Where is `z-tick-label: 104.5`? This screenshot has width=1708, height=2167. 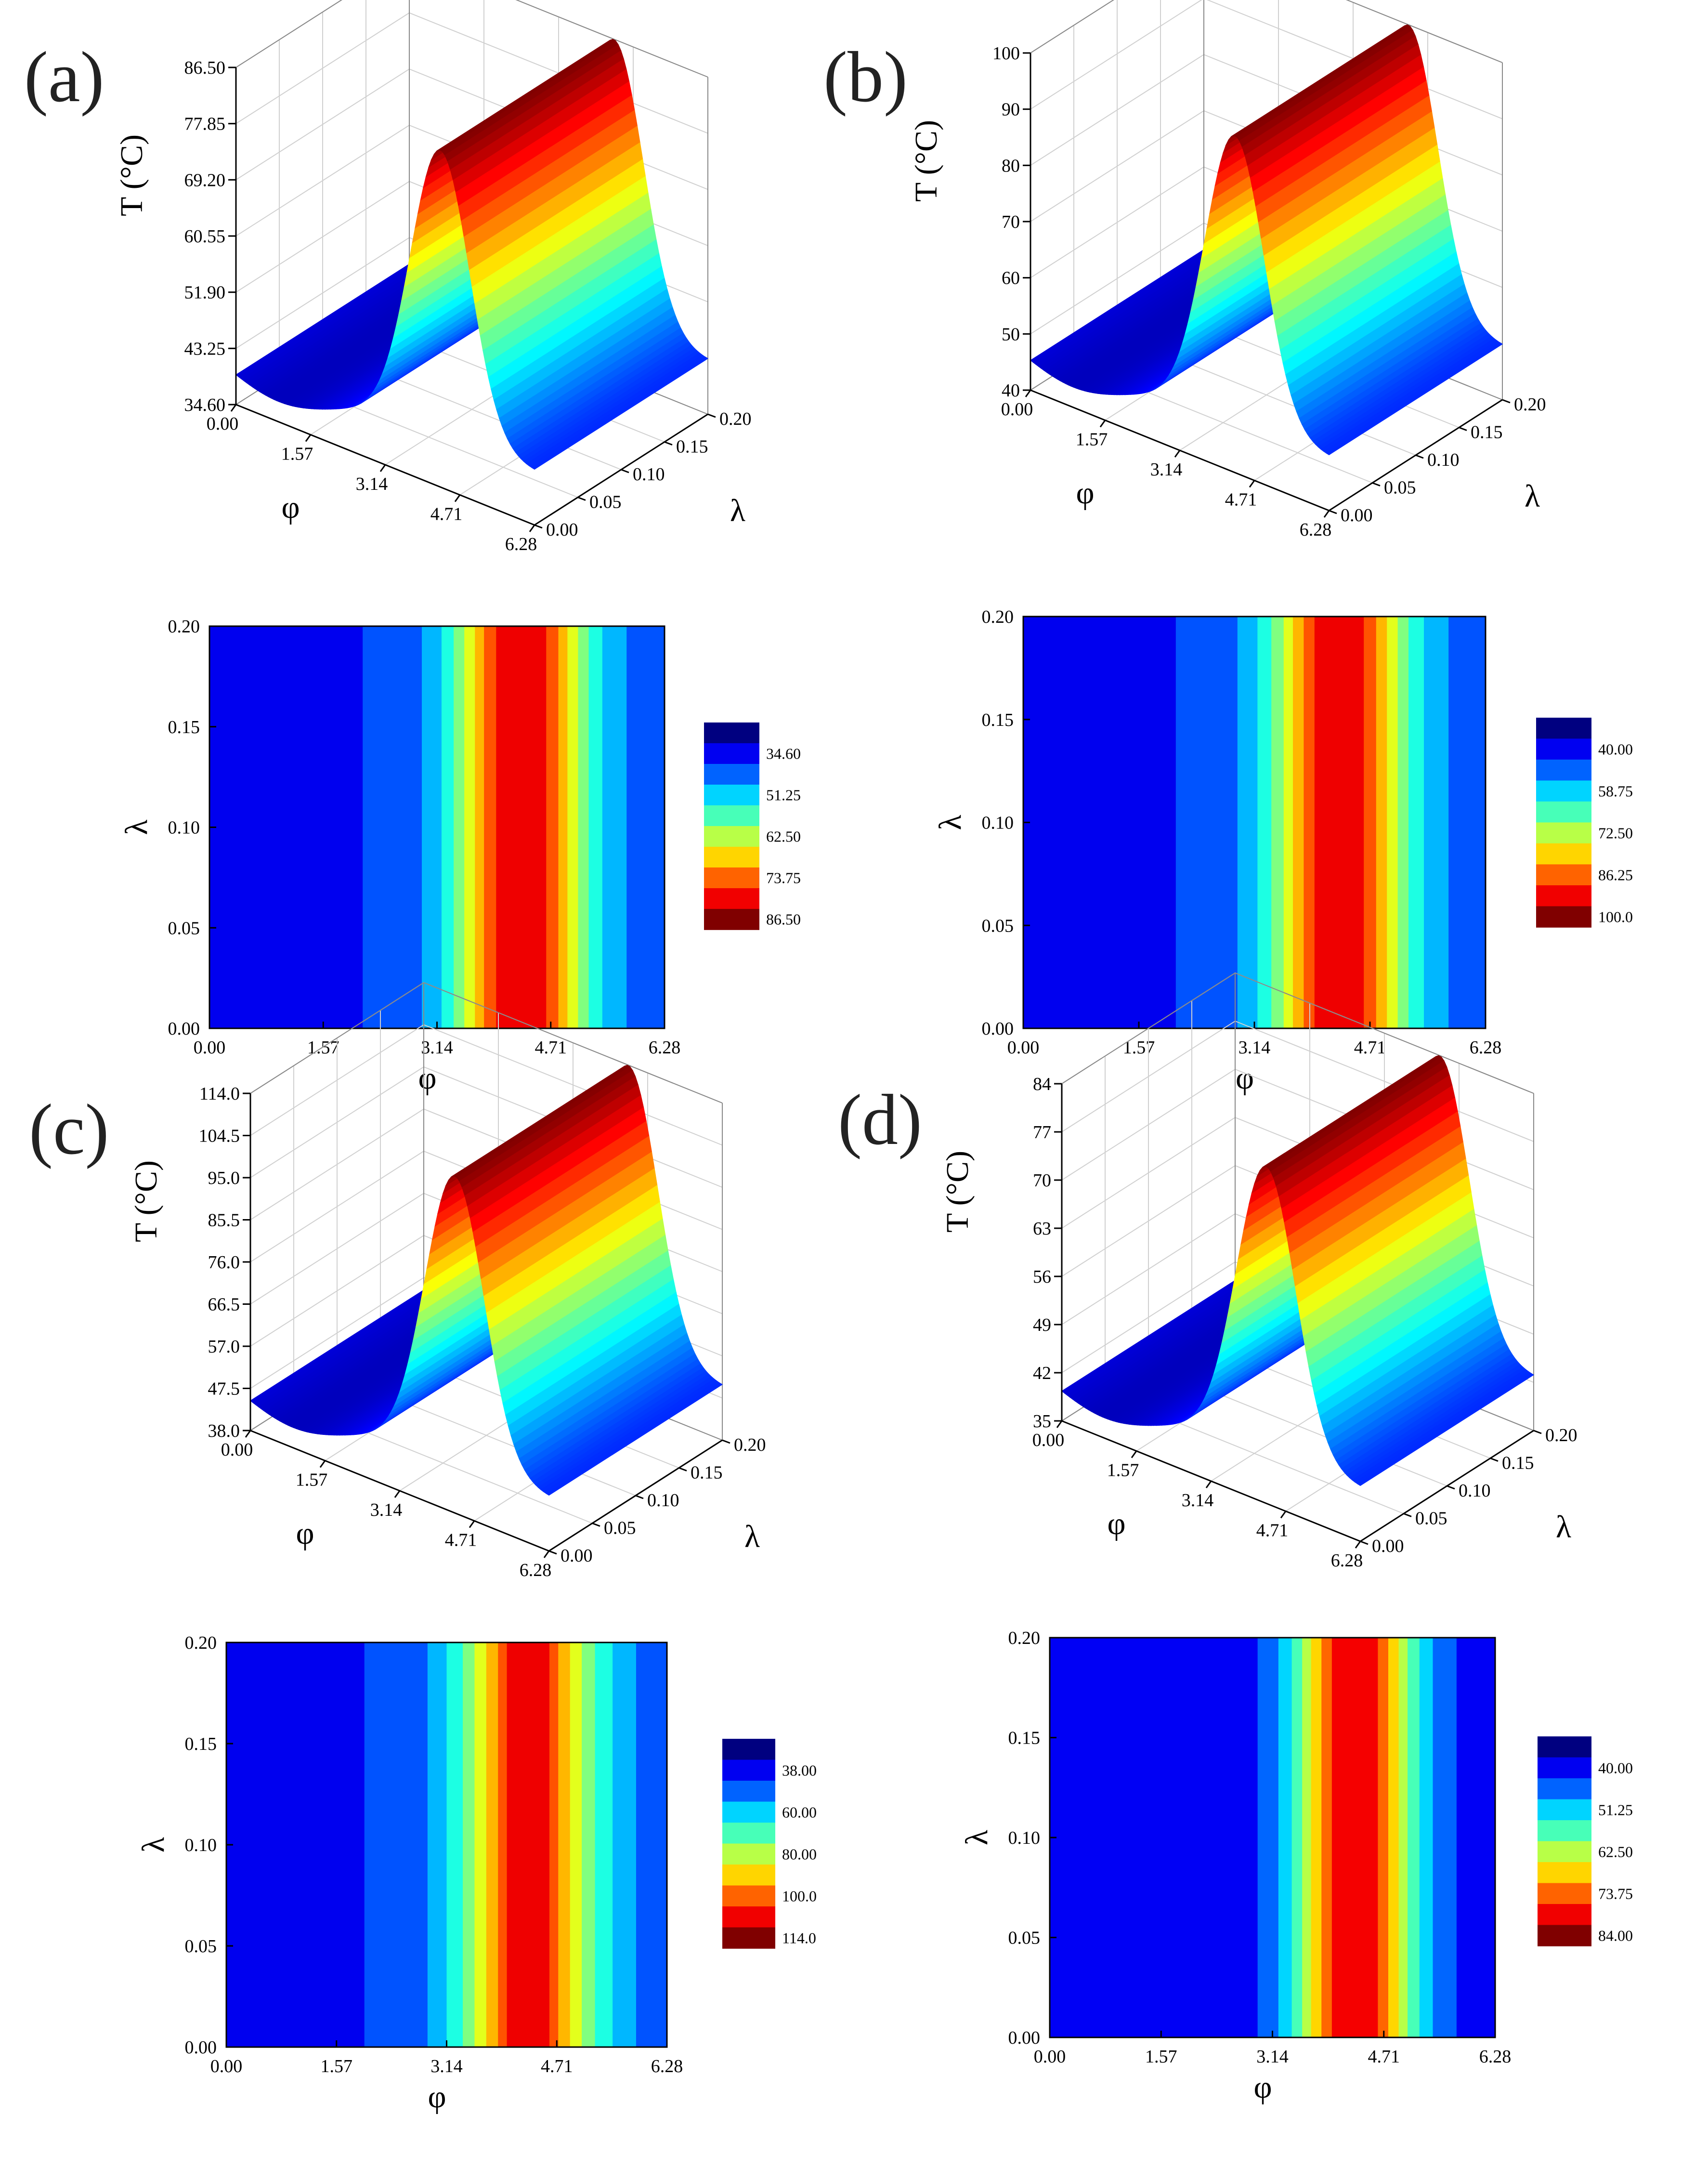
z-tick-label: 104.5 is located at coordinates (219, 1136).